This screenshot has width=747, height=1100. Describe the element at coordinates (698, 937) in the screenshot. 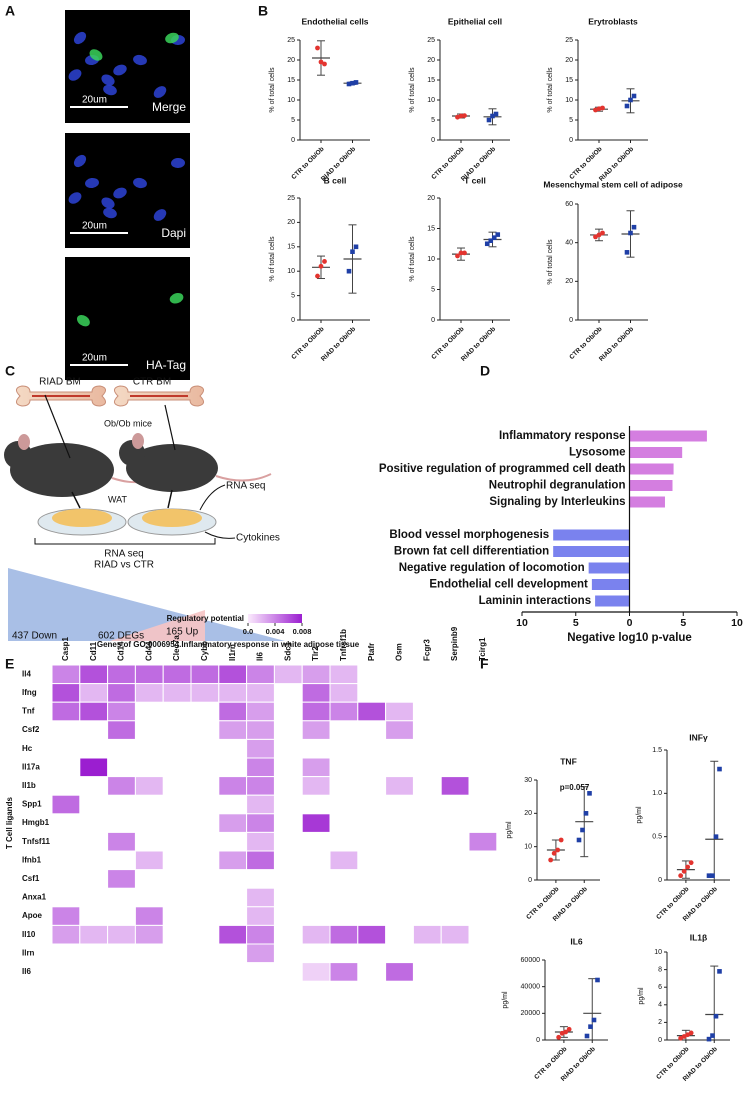

I see `chart-title: IL1β` at that location.